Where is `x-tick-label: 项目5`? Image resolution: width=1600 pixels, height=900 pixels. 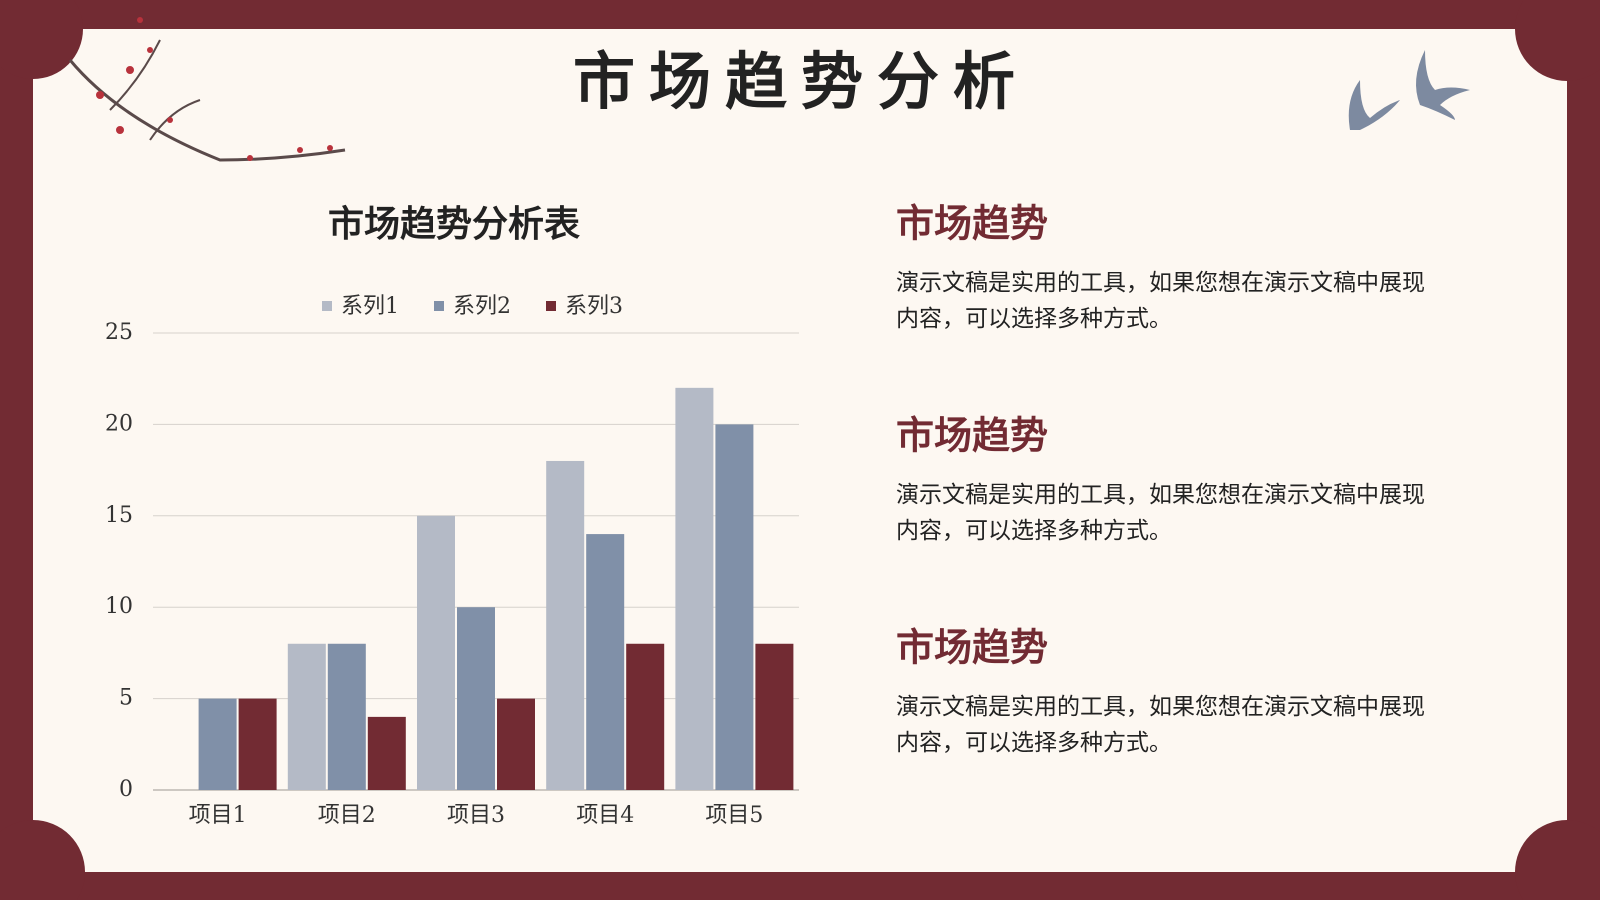 x-tick-label: 项目5 is located at coordinates (734, 815).